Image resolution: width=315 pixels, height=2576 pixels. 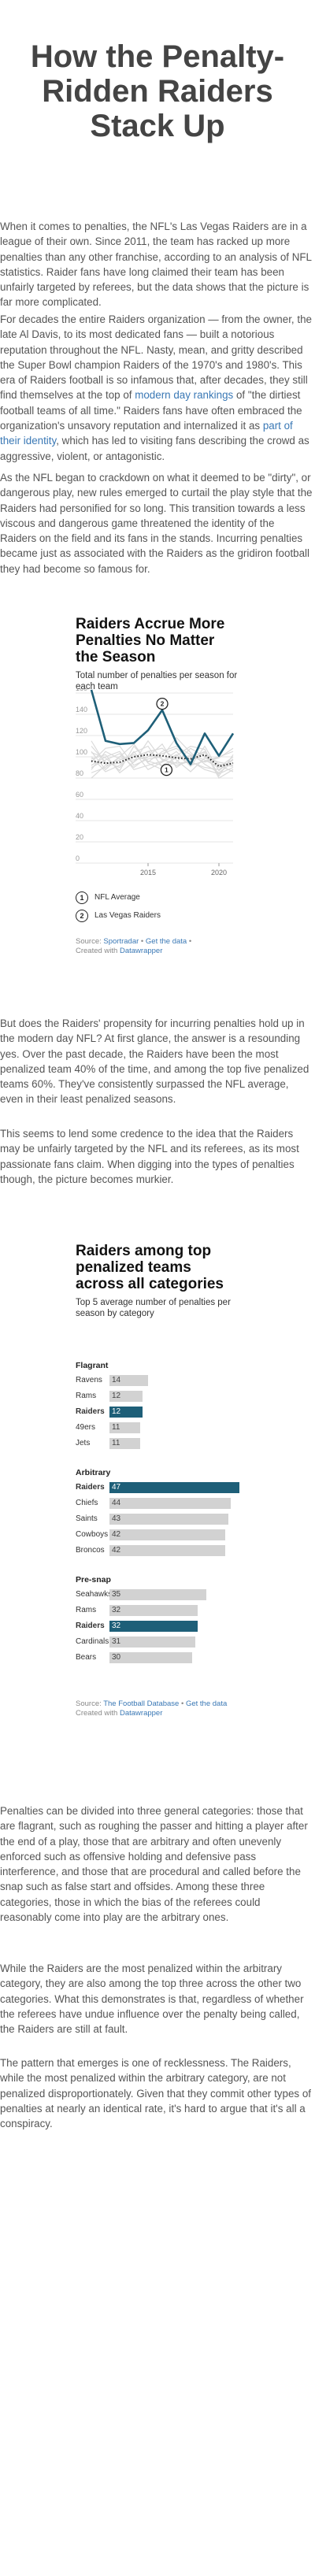 I want to click on bar-row: Raiders 32, so click(x=157, y=1626).